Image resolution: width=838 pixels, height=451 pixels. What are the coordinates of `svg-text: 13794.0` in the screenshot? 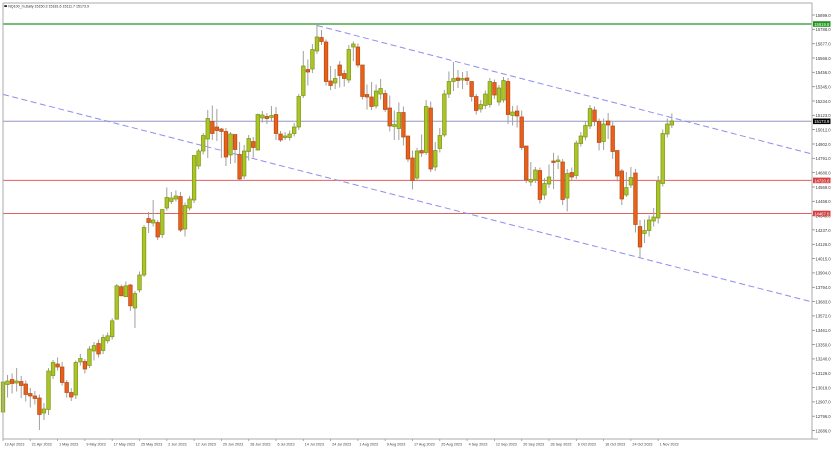 It's located at (824, 287).